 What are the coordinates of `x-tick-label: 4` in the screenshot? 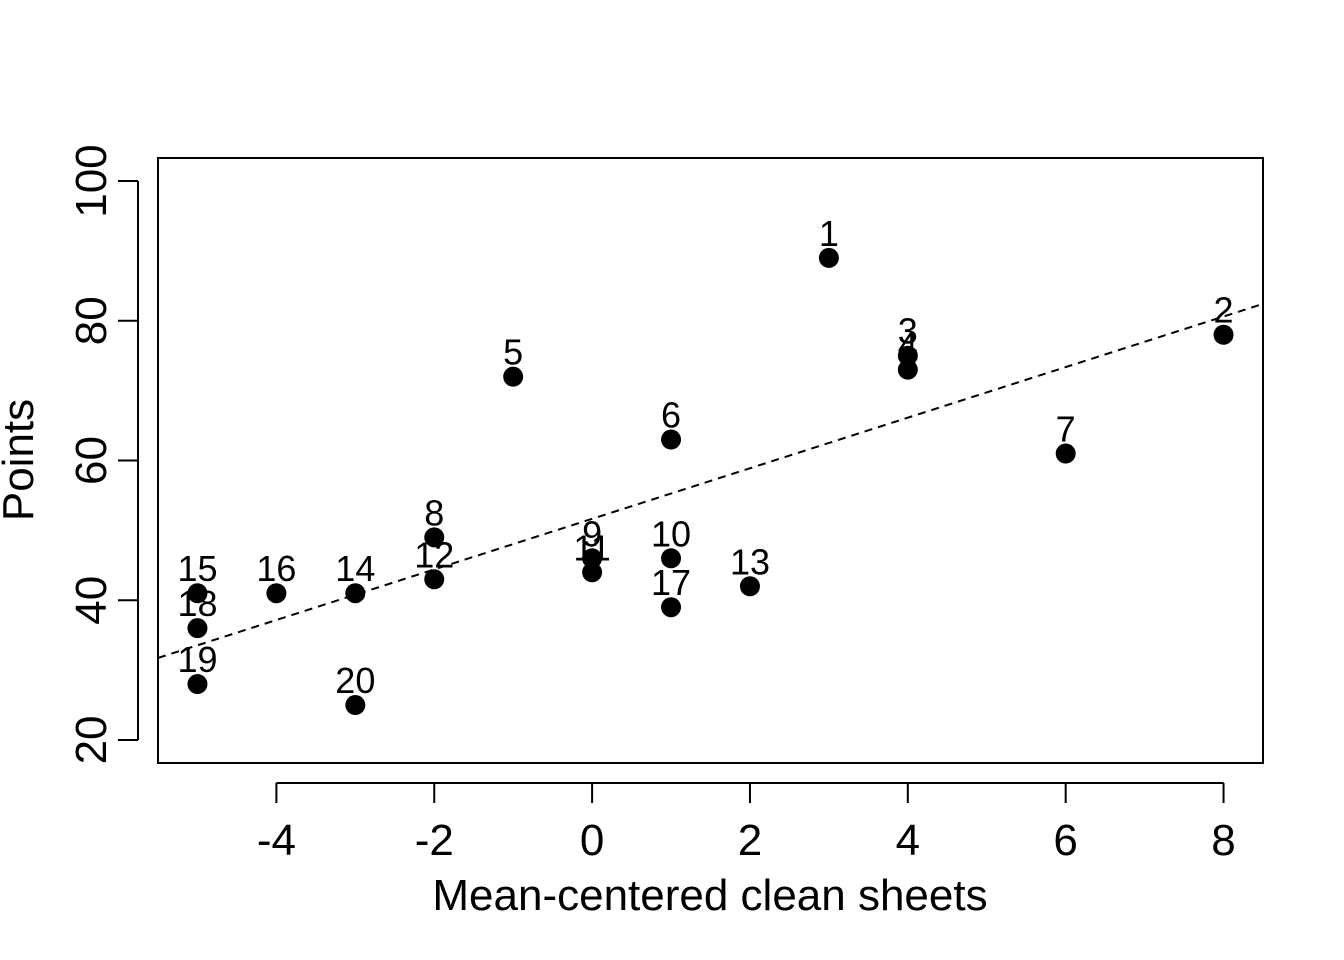 It's located at (908, 840).